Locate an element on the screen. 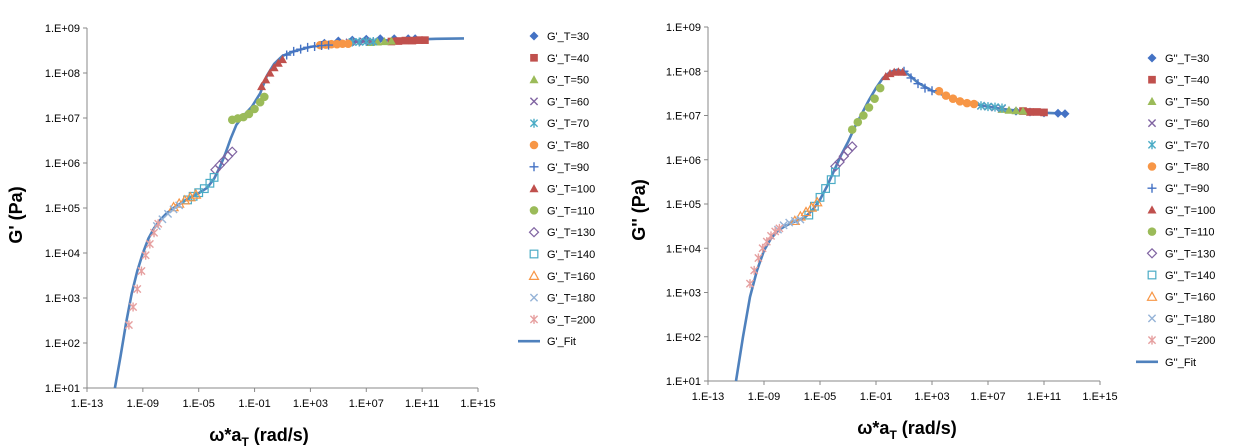 The width and height of the screenshot is (1234, 446). y-tick-label: 1.E+06 is located at coordinates (62, 164).